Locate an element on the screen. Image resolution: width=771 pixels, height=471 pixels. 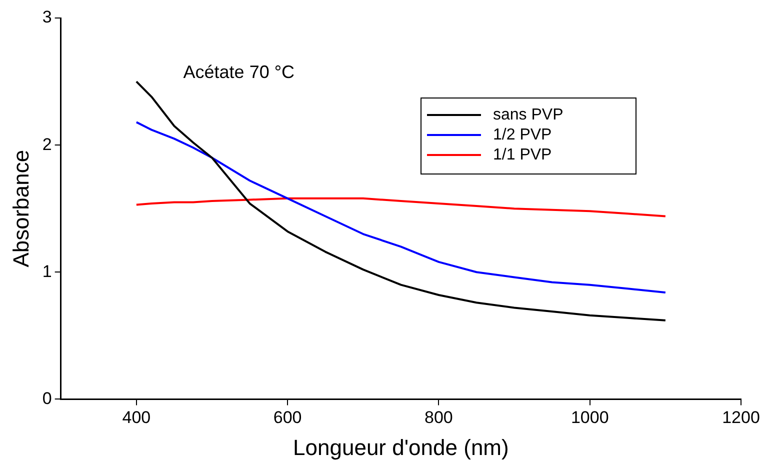
y-tick-label: 2 is located at coordinates (47, 144).